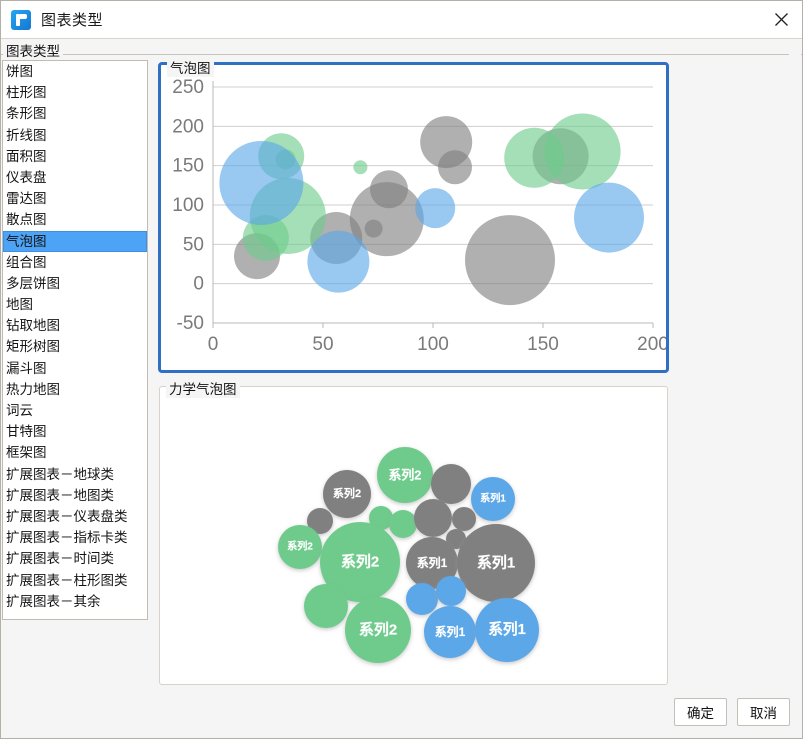 The image size is (803, 739). What do you see at coordinates (33, 389) in the screenshot?
I see `sidebar-item-15: 热力地图` at bounding box center [33, 389].